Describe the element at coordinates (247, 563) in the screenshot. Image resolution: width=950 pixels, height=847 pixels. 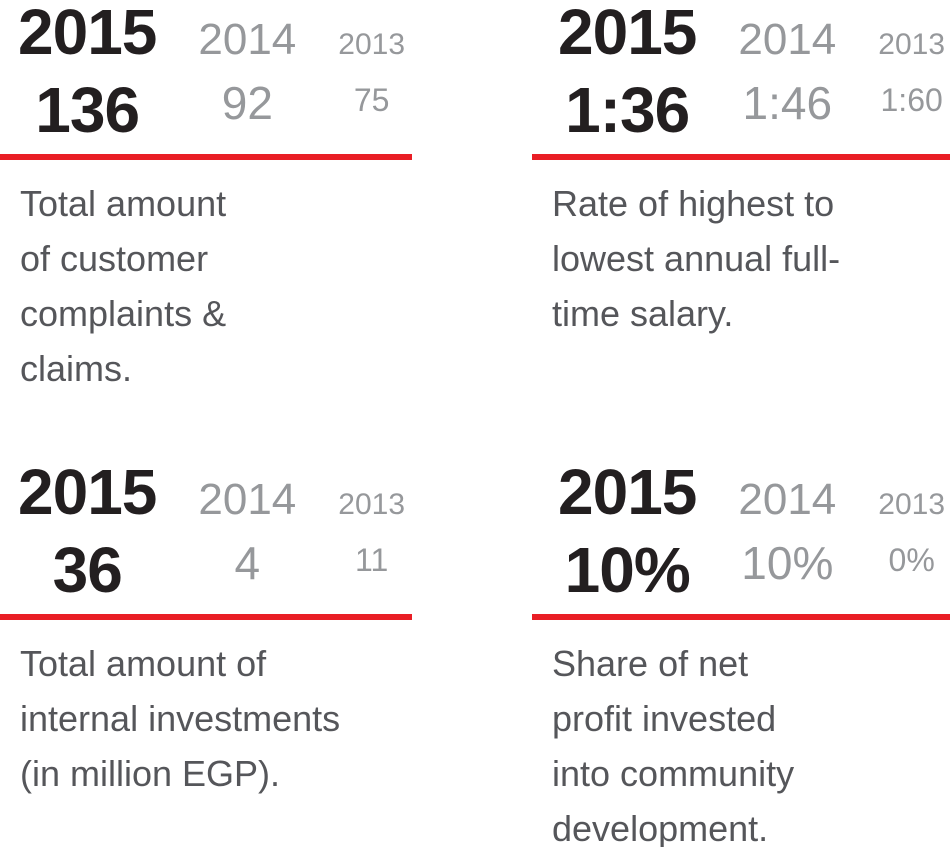
I see `year-value: 4` at that location.